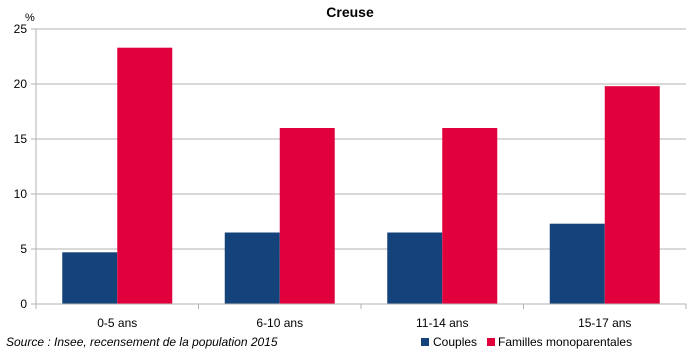 This screenshot has width=697, height=350. I want to click on y-tick-label: 15, so click(21, 139).